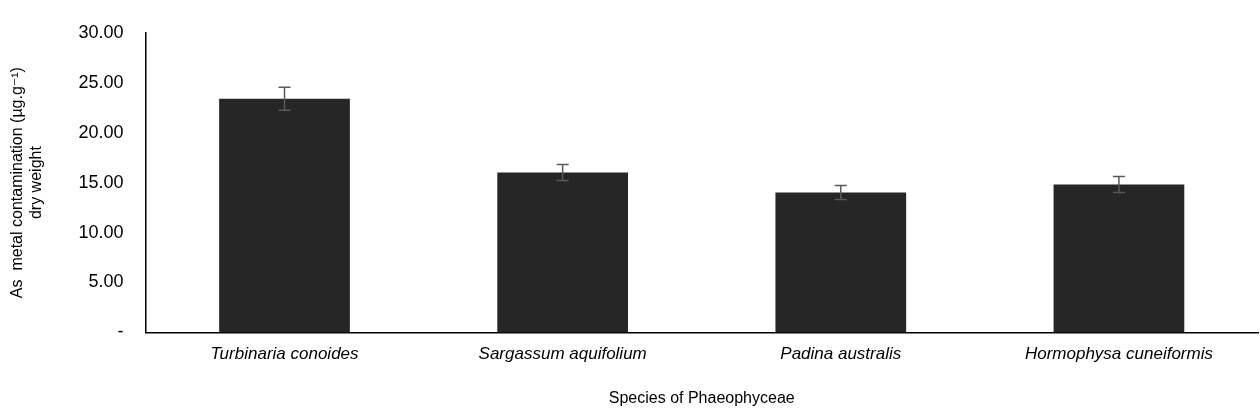 This screenshot has height=416, width=1260. I want to click on y-tick-label: 30.00, so click(101, 31).